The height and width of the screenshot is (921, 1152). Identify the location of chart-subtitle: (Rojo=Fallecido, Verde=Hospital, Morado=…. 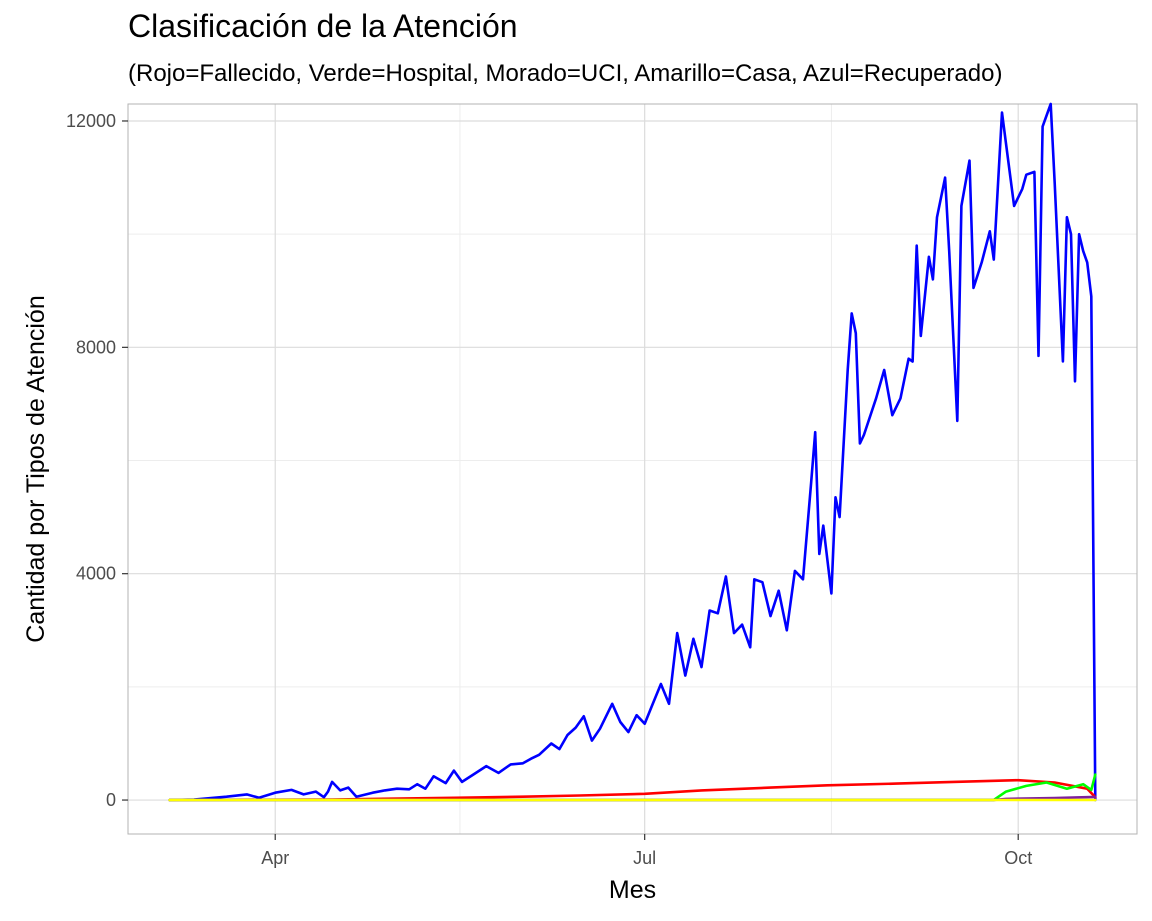
(565, 73).